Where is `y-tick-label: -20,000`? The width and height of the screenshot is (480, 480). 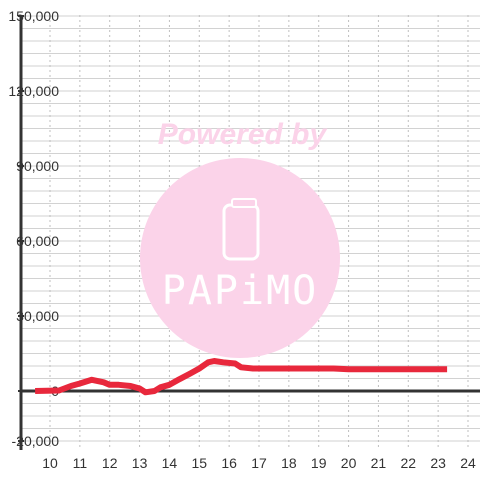
y-tick-label: -20,000 is located at coordinates (36, 441).